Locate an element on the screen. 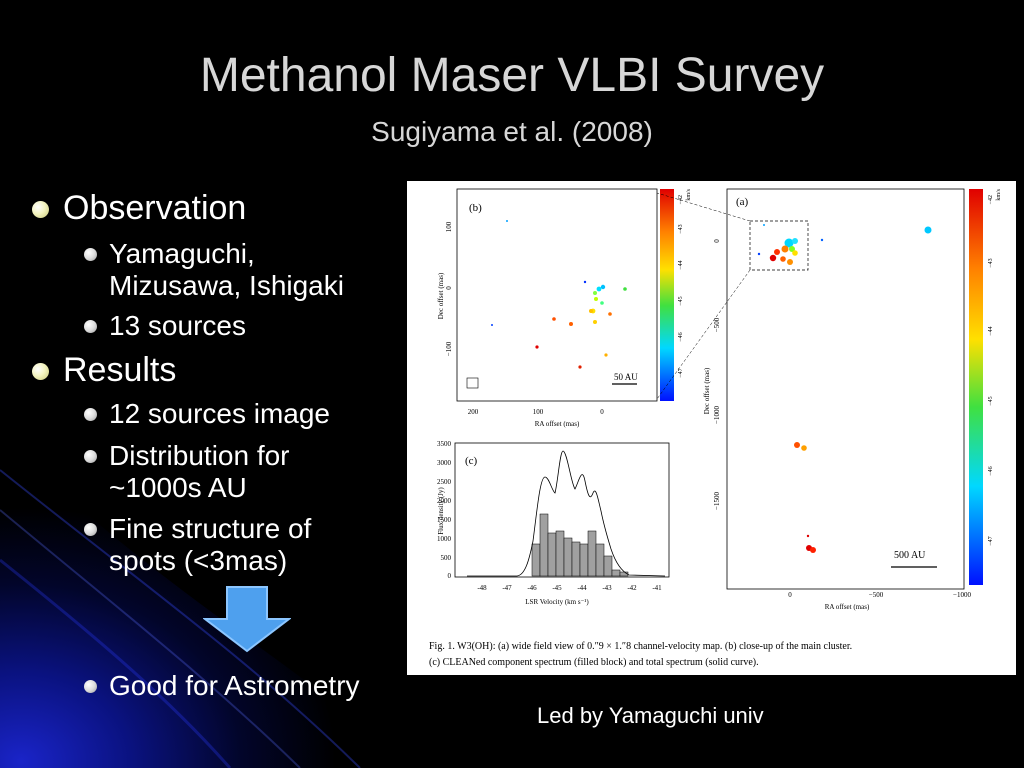 The height and width of the screenshot is (768, 1024). panel-b-xtick: 0 is located at coordinates (602, 412).